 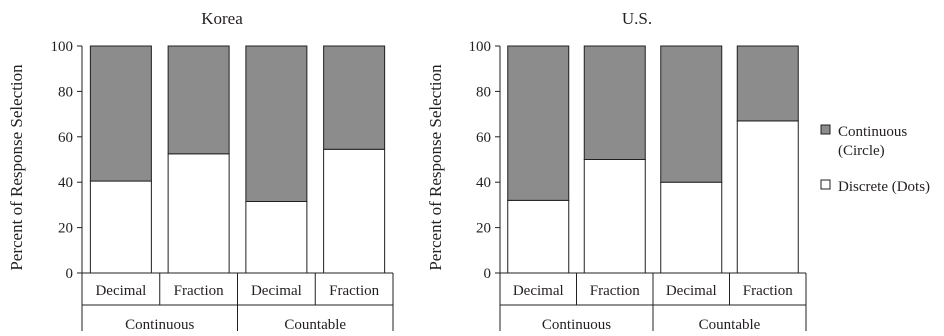 What do you see at coordinates (861, 151) in the screenshot?
I see `legend-label: (Circle)` at bounding box center [861, 151].